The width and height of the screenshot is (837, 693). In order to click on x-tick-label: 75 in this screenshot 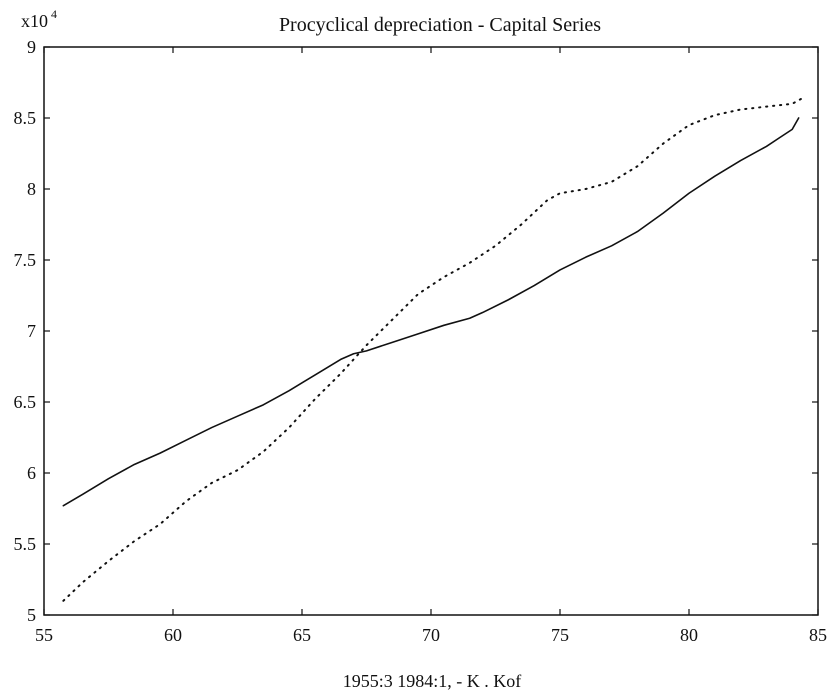, I will do `click(560, 635)`.